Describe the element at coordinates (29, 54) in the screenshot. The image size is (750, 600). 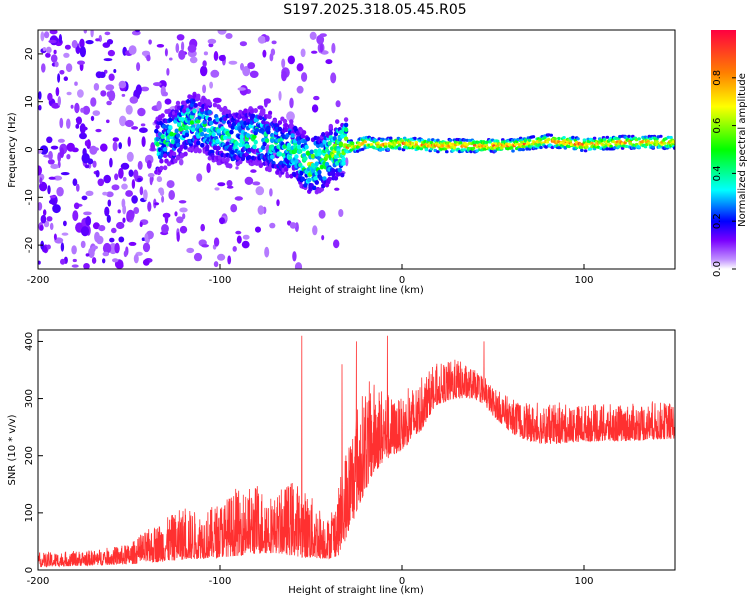
I see `y-tick-label: 20` at that location.